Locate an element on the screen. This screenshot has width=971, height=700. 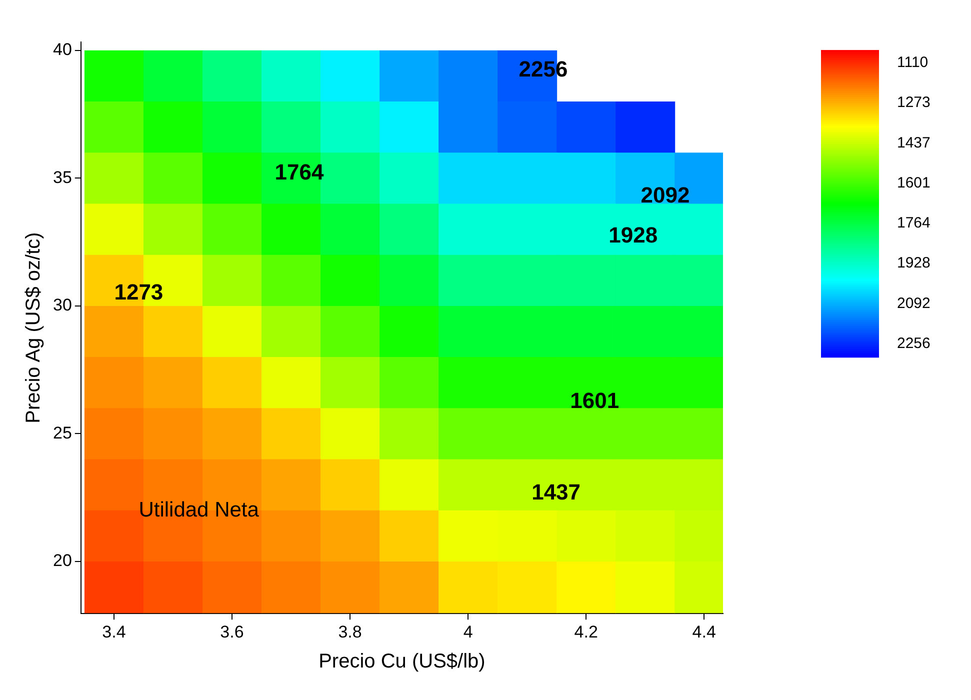
color-bar-label: 1928 is located at coordinates (913, 263).